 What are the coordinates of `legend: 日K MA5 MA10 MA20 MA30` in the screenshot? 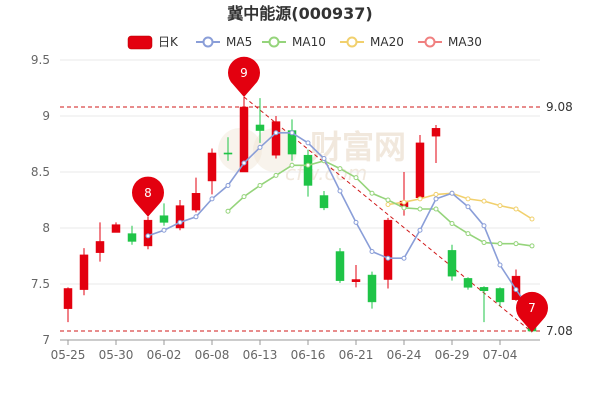 It's located at (304, 42).